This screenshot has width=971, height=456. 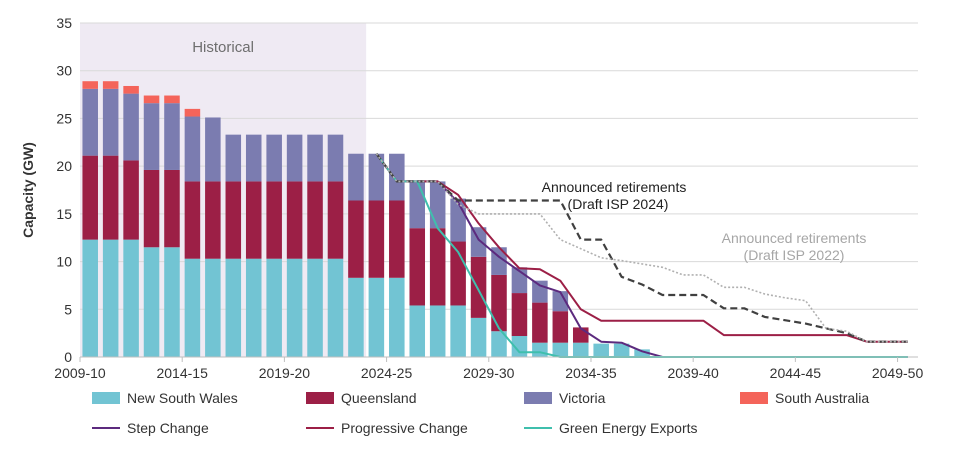 What do you see at coordinates (285, 373) in the screenshot?
I see `x-tick-label: 2019-20` at bounding box center [285, 373].